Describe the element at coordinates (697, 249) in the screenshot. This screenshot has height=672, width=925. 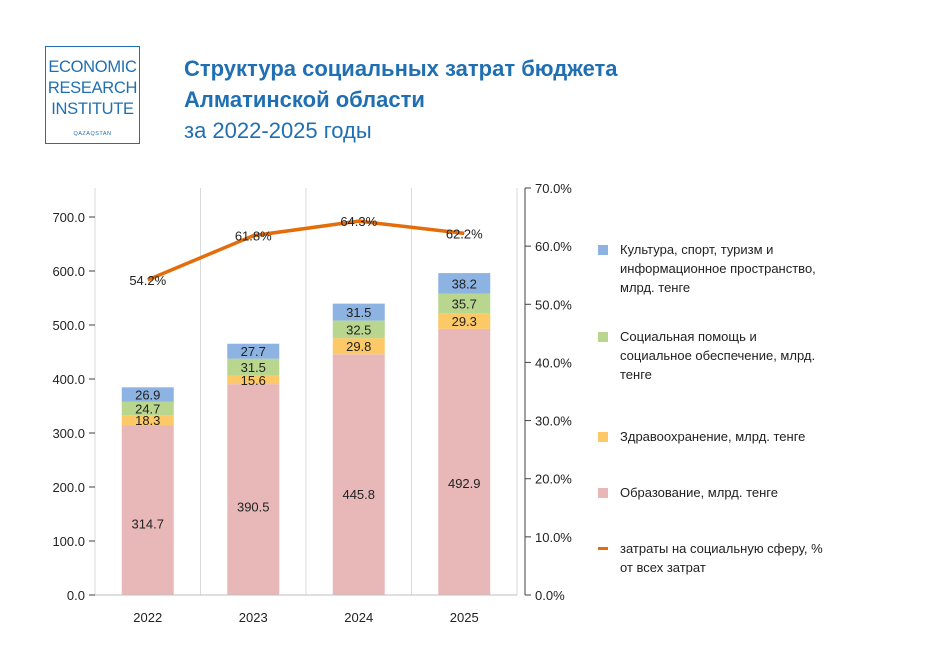
I see `legend-label-line: Культура, спорт, туризм и` at that location.